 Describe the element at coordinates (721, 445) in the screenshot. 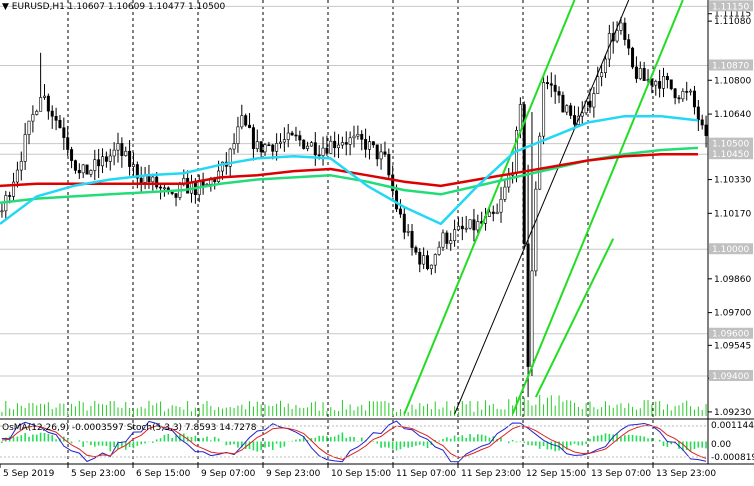

I see `osc-tick: 0.00` at that location.